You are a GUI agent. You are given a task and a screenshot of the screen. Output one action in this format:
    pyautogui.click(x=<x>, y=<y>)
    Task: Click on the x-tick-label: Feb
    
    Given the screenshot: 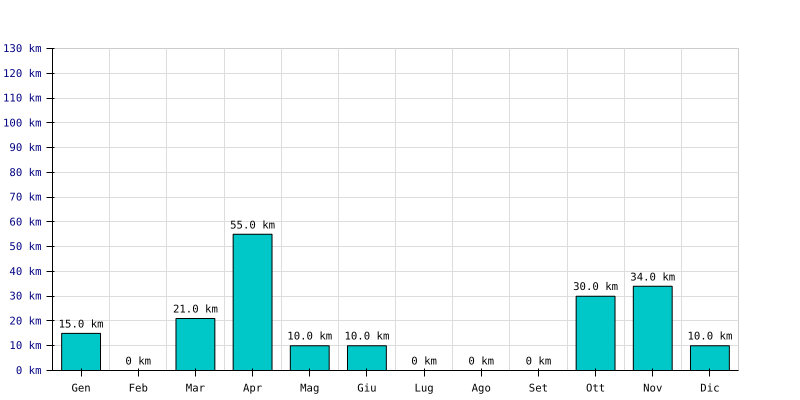 What is the action you would take?
    pyautogui.click(x=138, y=388)
    